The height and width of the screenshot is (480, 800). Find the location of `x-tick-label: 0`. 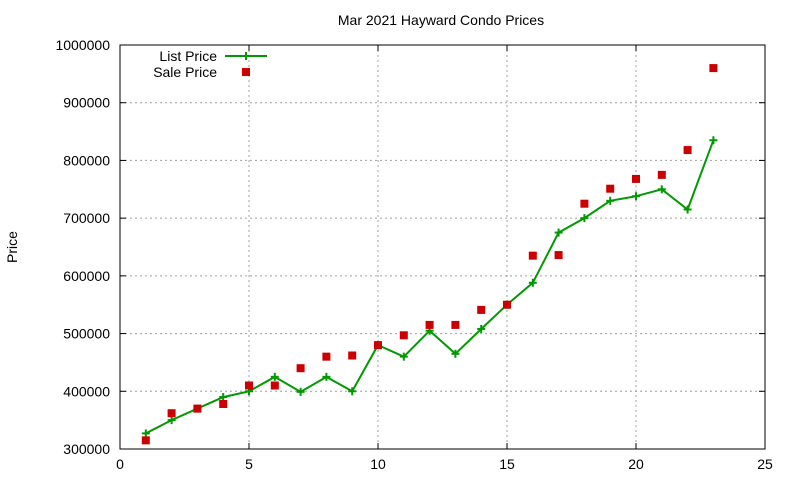

x-tick-label: 0 is located at coordinates (120, 464).